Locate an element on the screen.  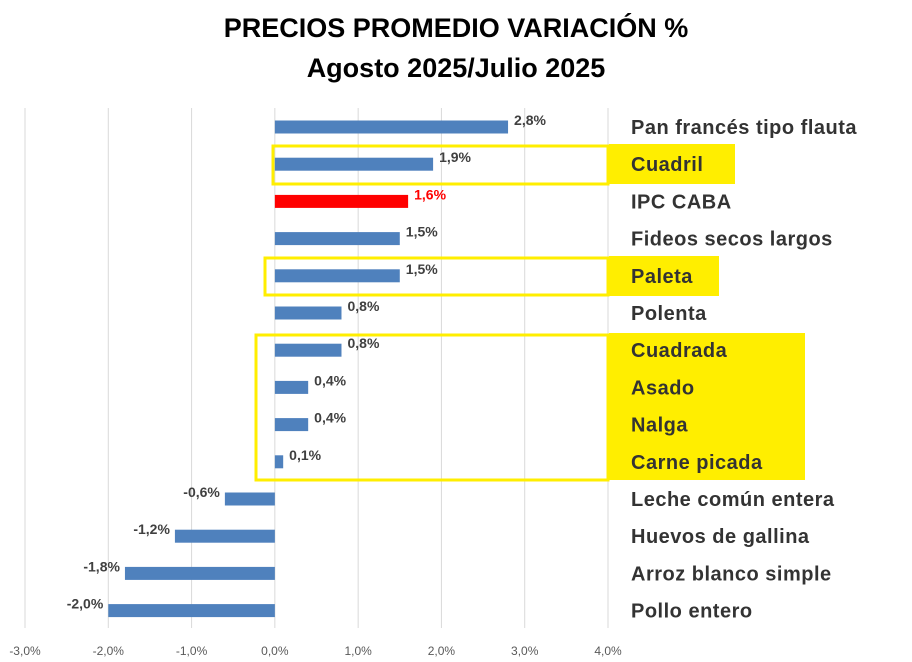
category-label: Polenta is located at coordinates (669, 314).